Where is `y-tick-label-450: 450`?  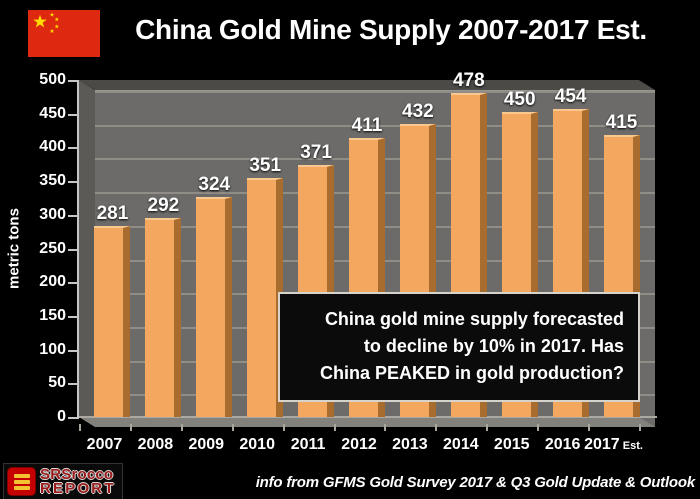 y-tick-label-450: 450 is located at coordinates (52, 113).